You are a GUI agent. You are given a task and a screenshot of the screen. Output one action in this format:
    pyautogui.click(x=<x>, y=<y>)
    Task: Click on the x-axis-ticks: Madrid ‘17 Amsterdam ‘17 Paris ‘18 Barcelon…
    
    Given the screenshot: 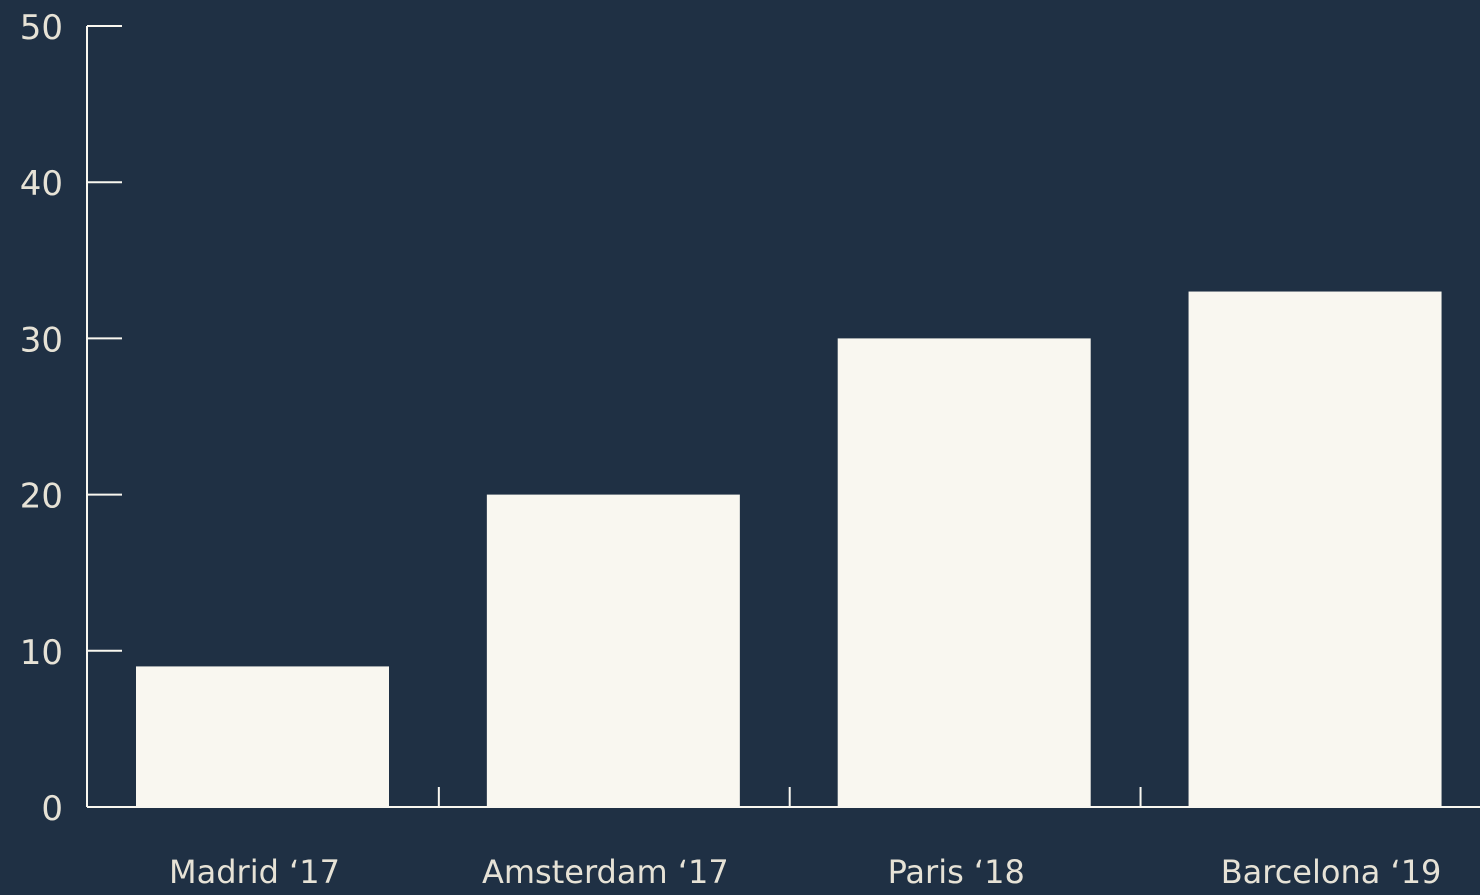 What is the action you would take?
    pyautogui.click(x=805, y=839)
    